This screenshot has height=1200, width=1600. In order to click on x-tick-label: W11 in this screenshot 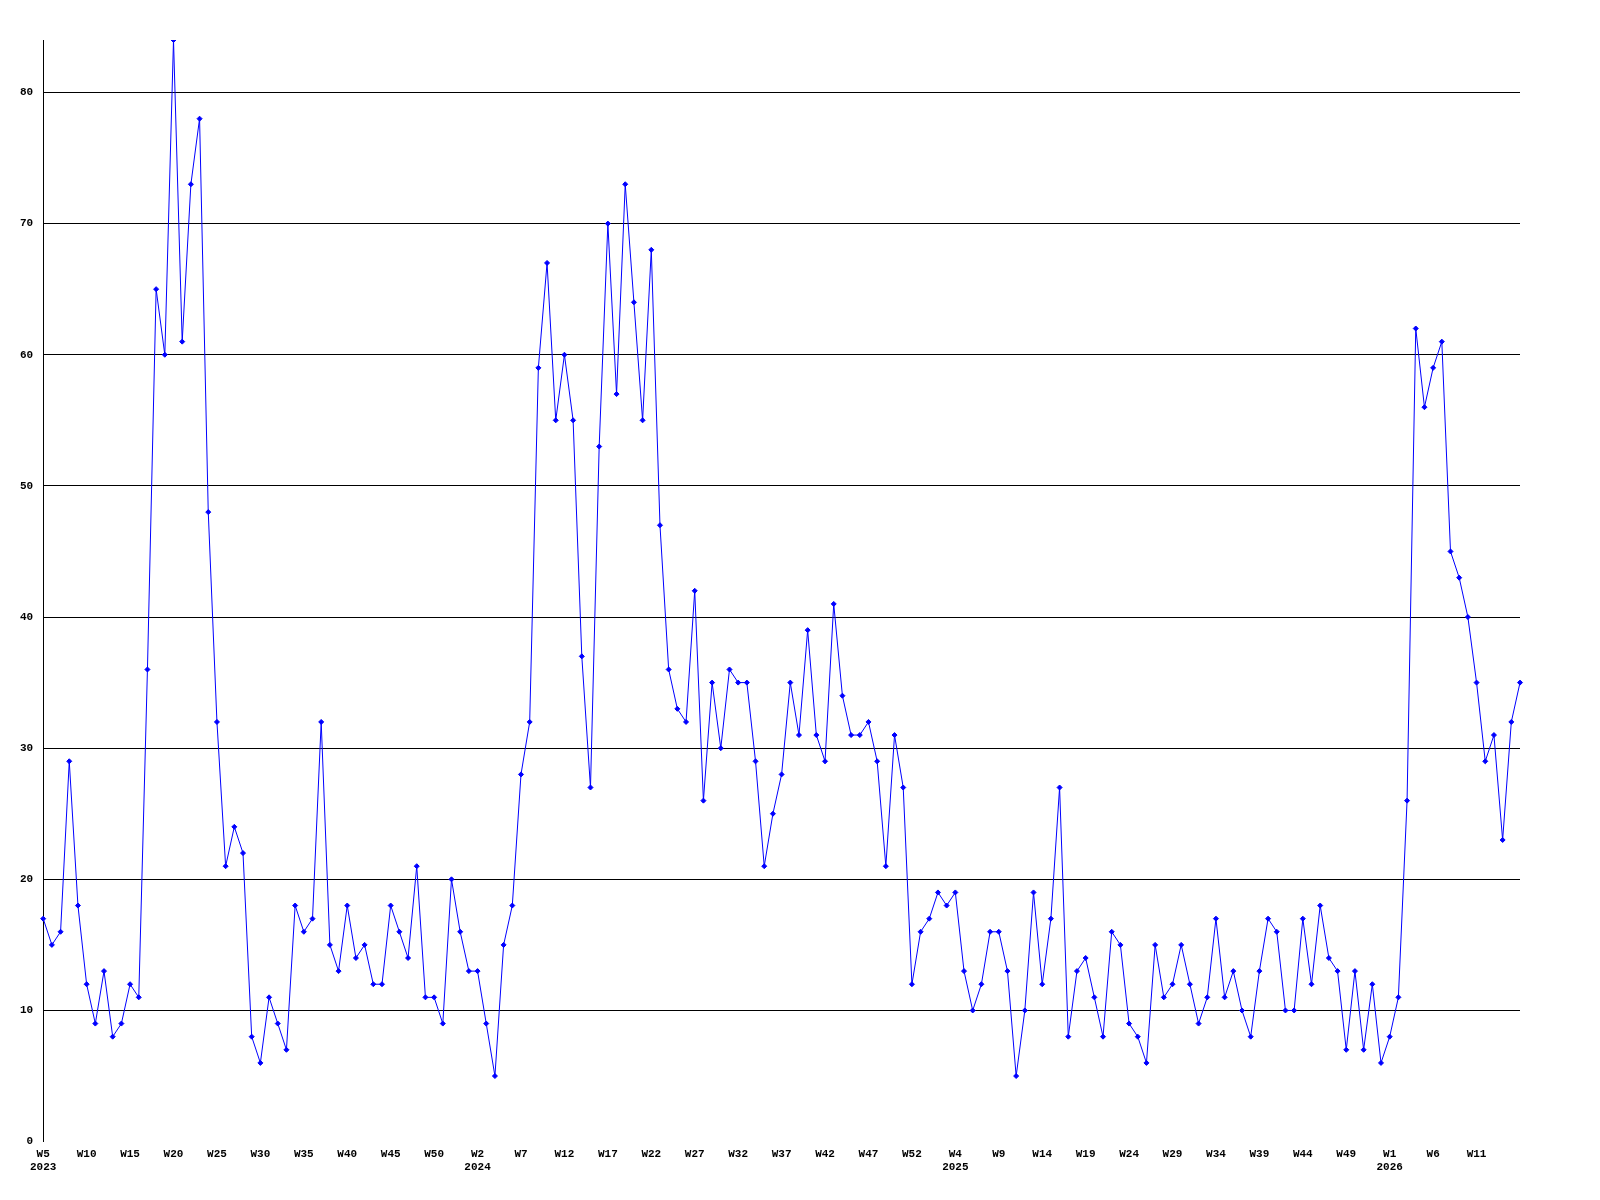, I will do `click(1476, 1153)`.